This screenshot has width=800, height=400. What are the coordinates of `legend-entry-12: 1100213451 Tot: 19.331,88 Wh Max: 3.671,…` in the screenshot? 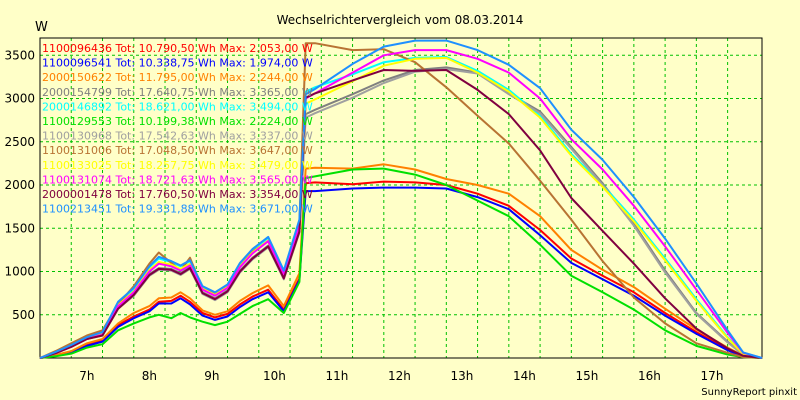 It's located at (177, 209).